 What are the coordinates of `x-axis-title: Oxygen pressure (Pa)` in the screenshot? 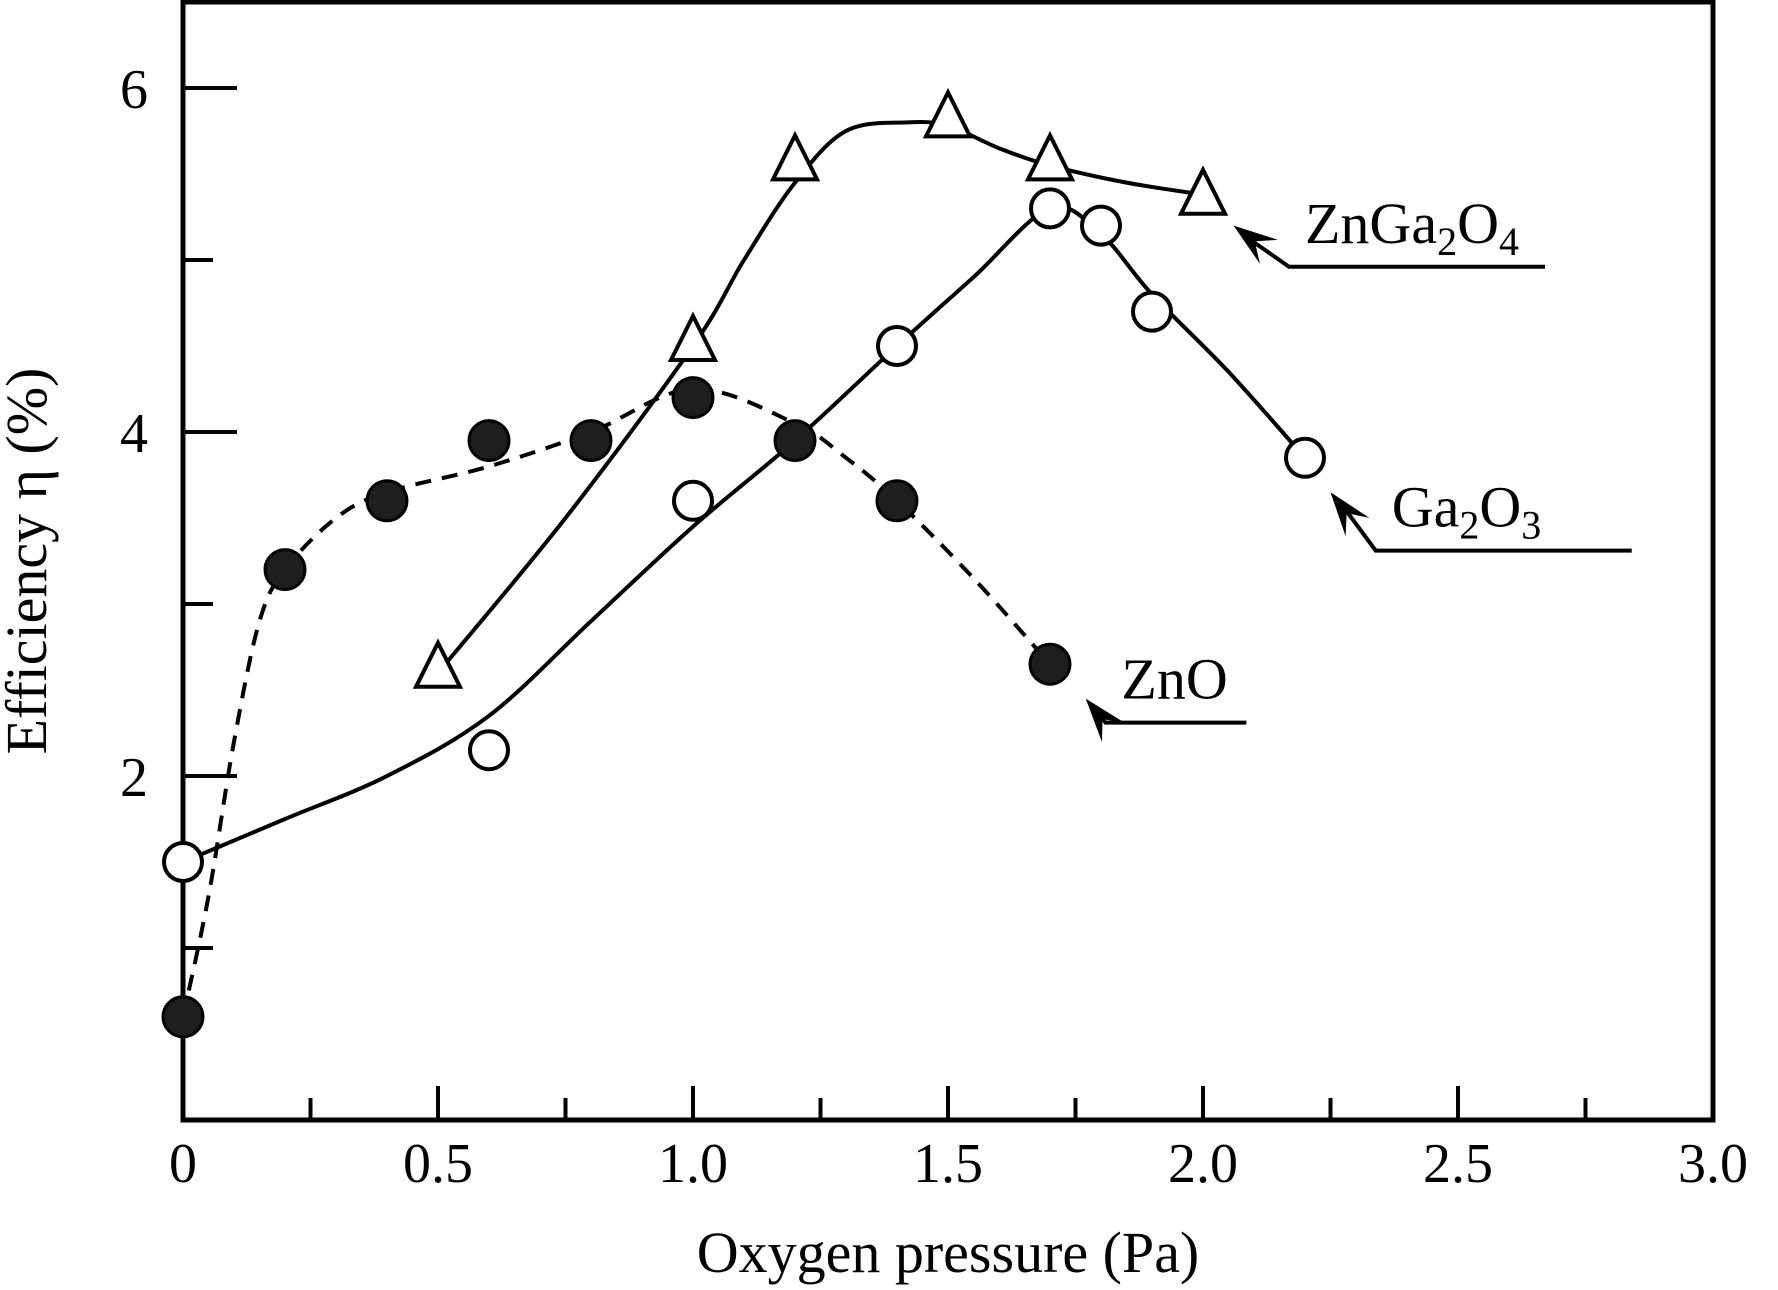 It's located at (948, 1252).